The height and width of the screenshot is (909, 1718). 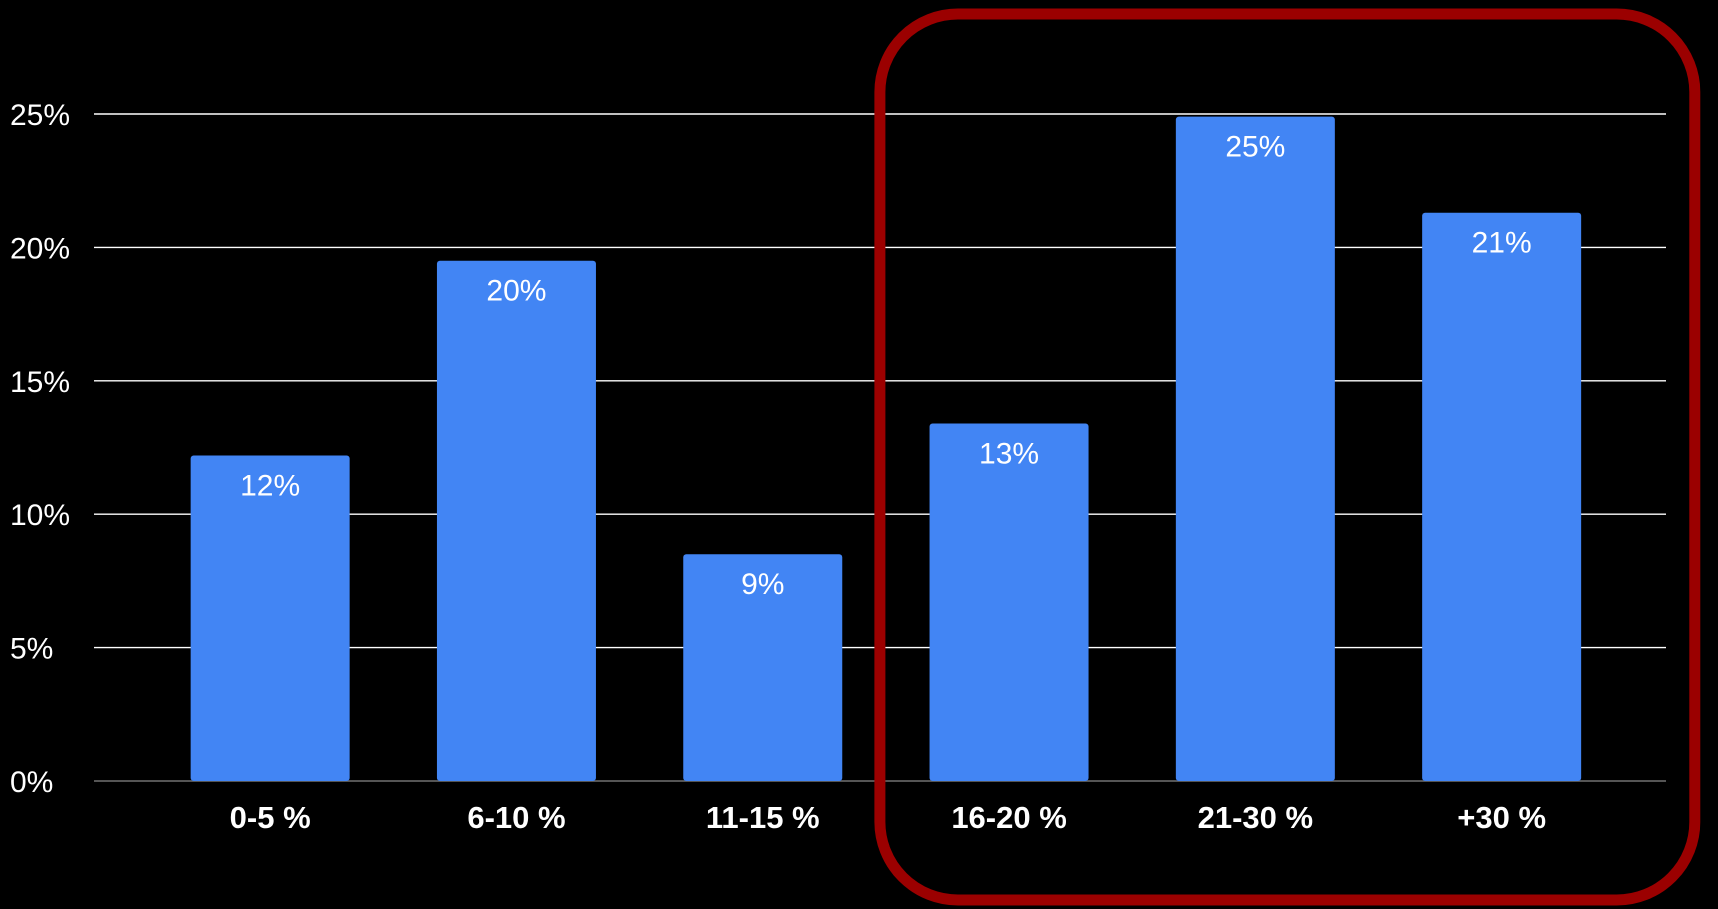 What do you see at coordinates (40, 515) in the screenshot?
I see `y-tick-label: 10%` at bounding box center [40, 515].